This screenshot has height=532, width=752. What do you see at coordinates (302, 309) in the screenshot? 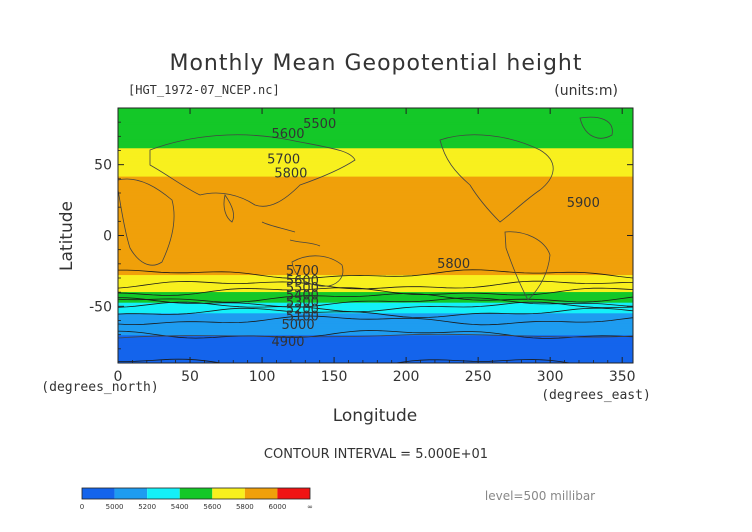
I see `contour-label: 5200` at bounding box center [302, 309].